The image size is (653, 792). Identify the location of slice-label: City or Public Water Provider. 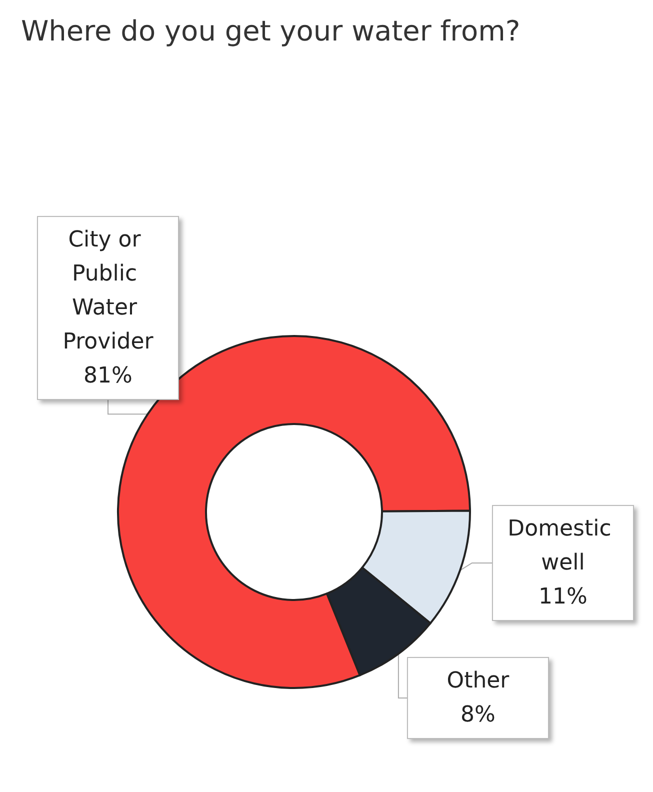
(108, 291).